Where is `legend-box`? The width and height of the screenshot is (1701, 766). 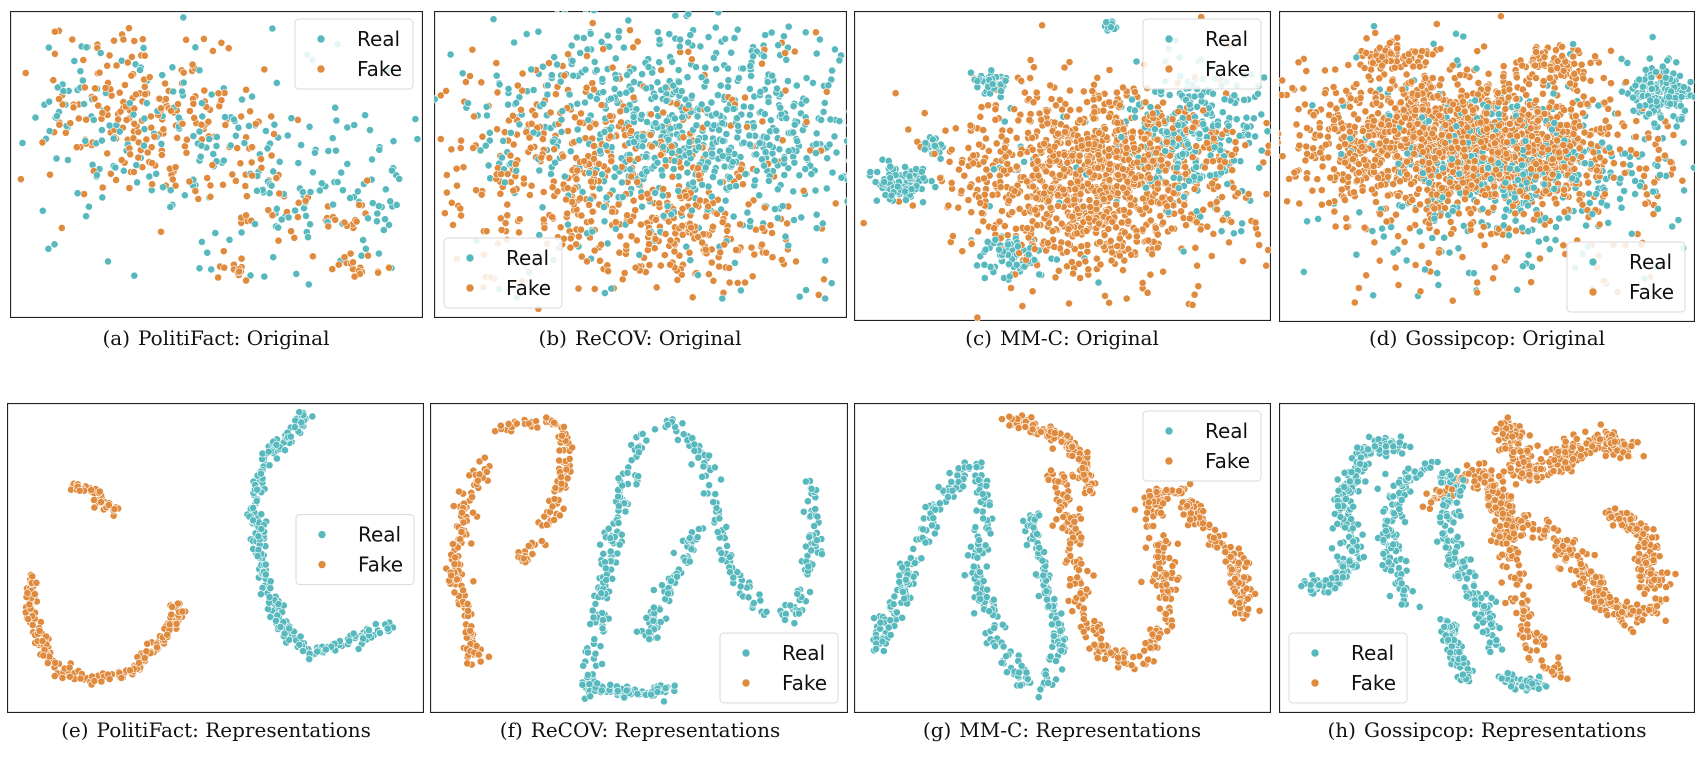
legend-box is located at coordinates (1202, 54).